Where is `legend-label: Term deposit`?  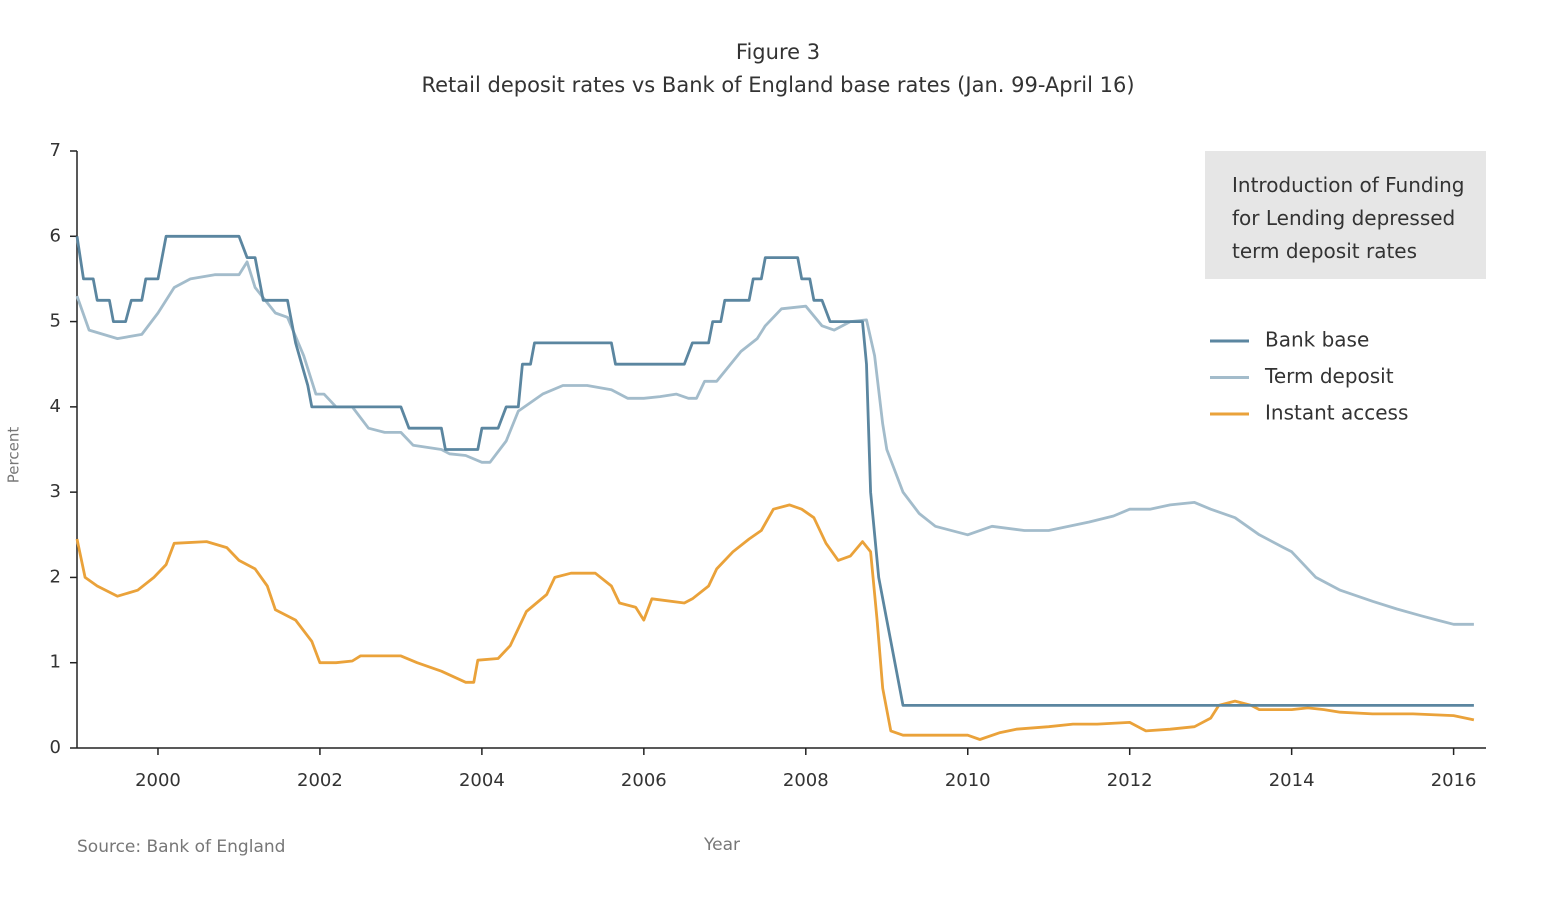
legend-label: Term deposit is located at coordinates (1329, 376).